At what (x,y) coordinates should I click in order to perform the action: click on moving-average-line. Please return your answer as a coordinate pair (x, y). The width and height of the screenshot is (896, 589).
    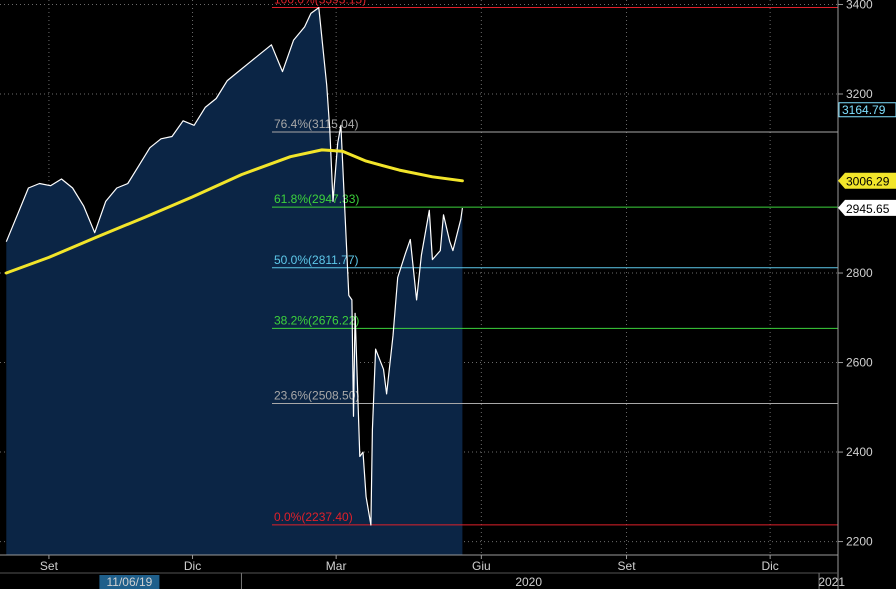
    Looking at the image, I should click on (234, 211).